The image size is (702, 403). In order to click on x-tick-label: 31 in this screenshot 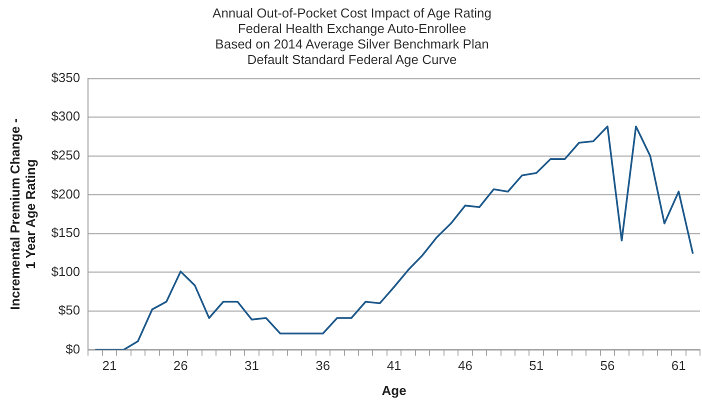, I will do `click(251, 366)`.